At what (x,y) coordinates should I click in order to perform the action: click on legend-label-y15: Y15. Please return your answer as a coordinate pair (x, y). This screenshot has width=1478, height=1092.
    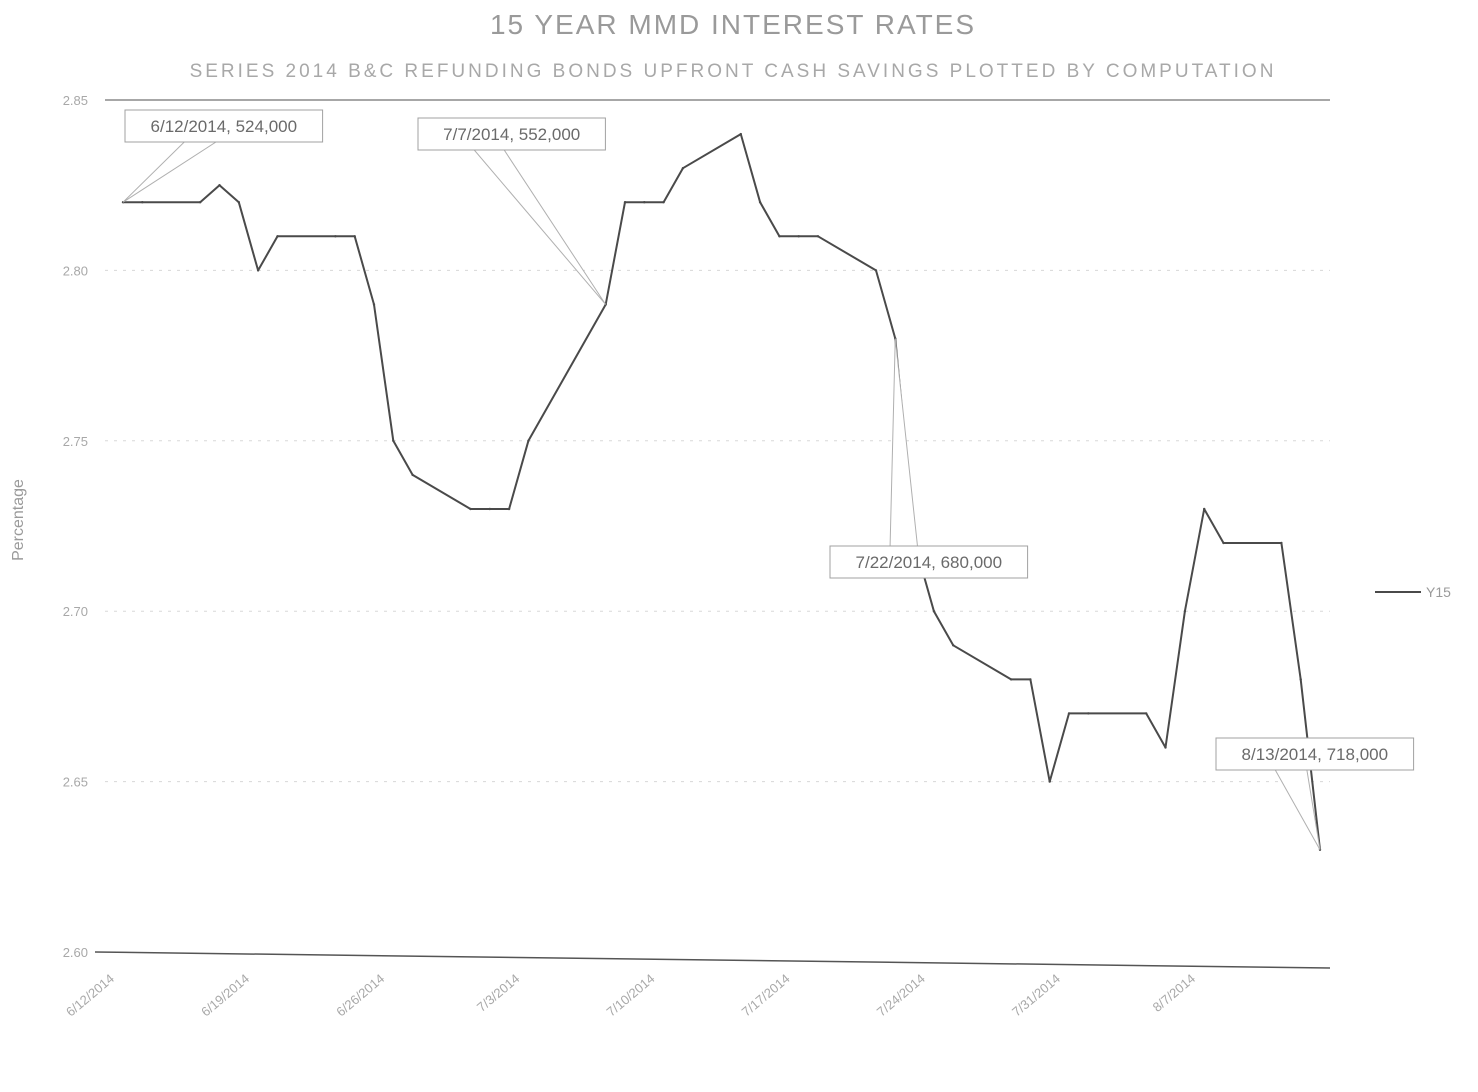
    Looking at the image, I should click on (1438, 592).